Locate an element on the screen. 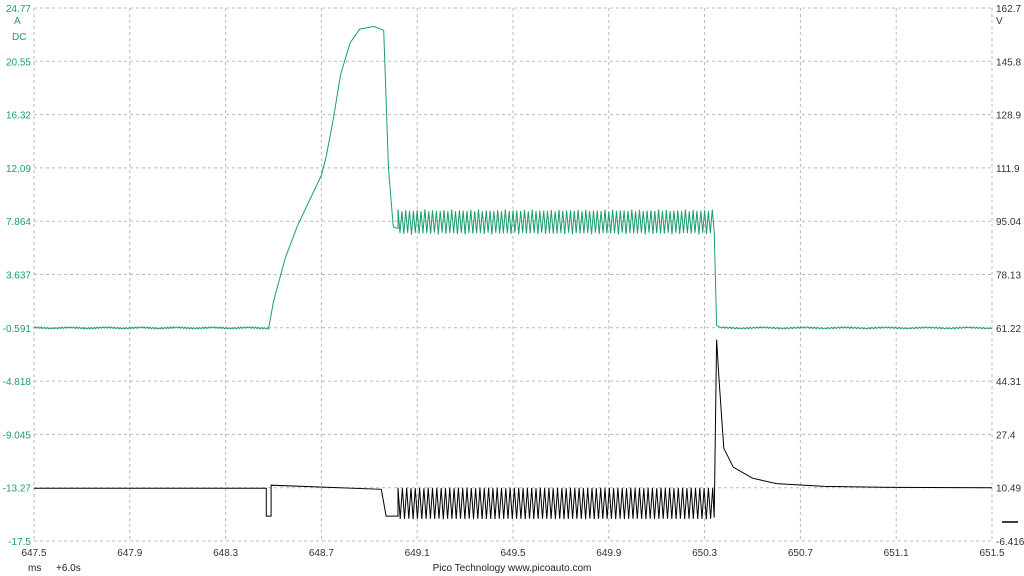  left-tick-label: 20.55 is located at coordinates (18, 62).